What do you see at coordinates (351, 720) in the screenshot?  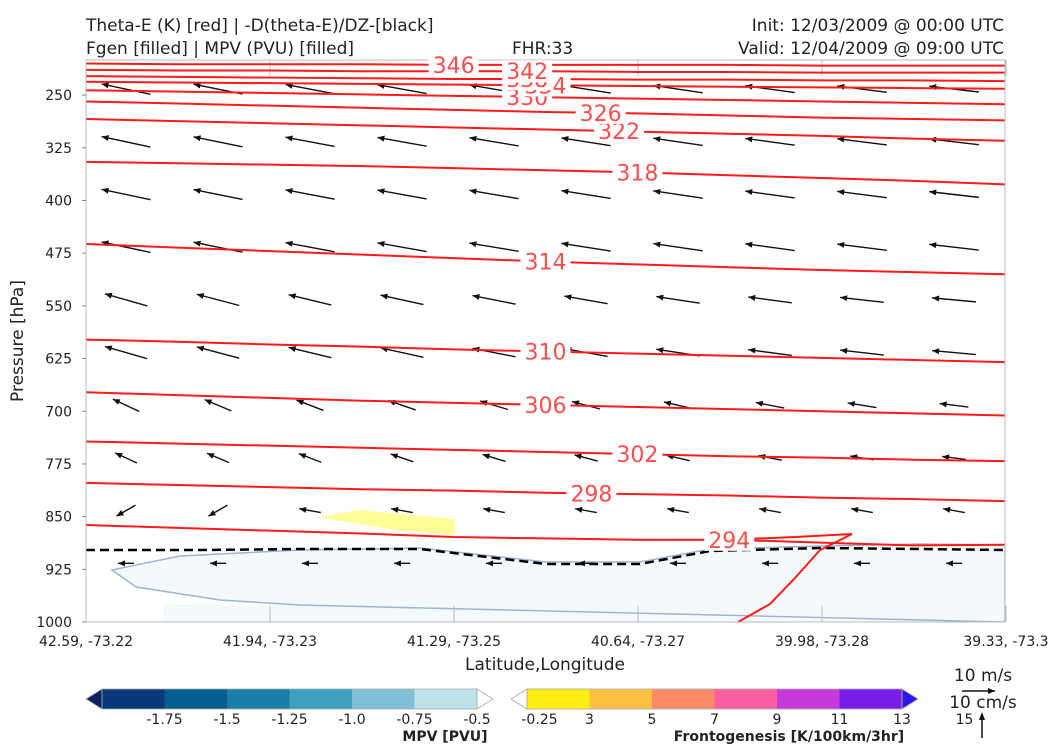 I see `colorbar-tick-label: -1.0` at bounding box center [351, 720].